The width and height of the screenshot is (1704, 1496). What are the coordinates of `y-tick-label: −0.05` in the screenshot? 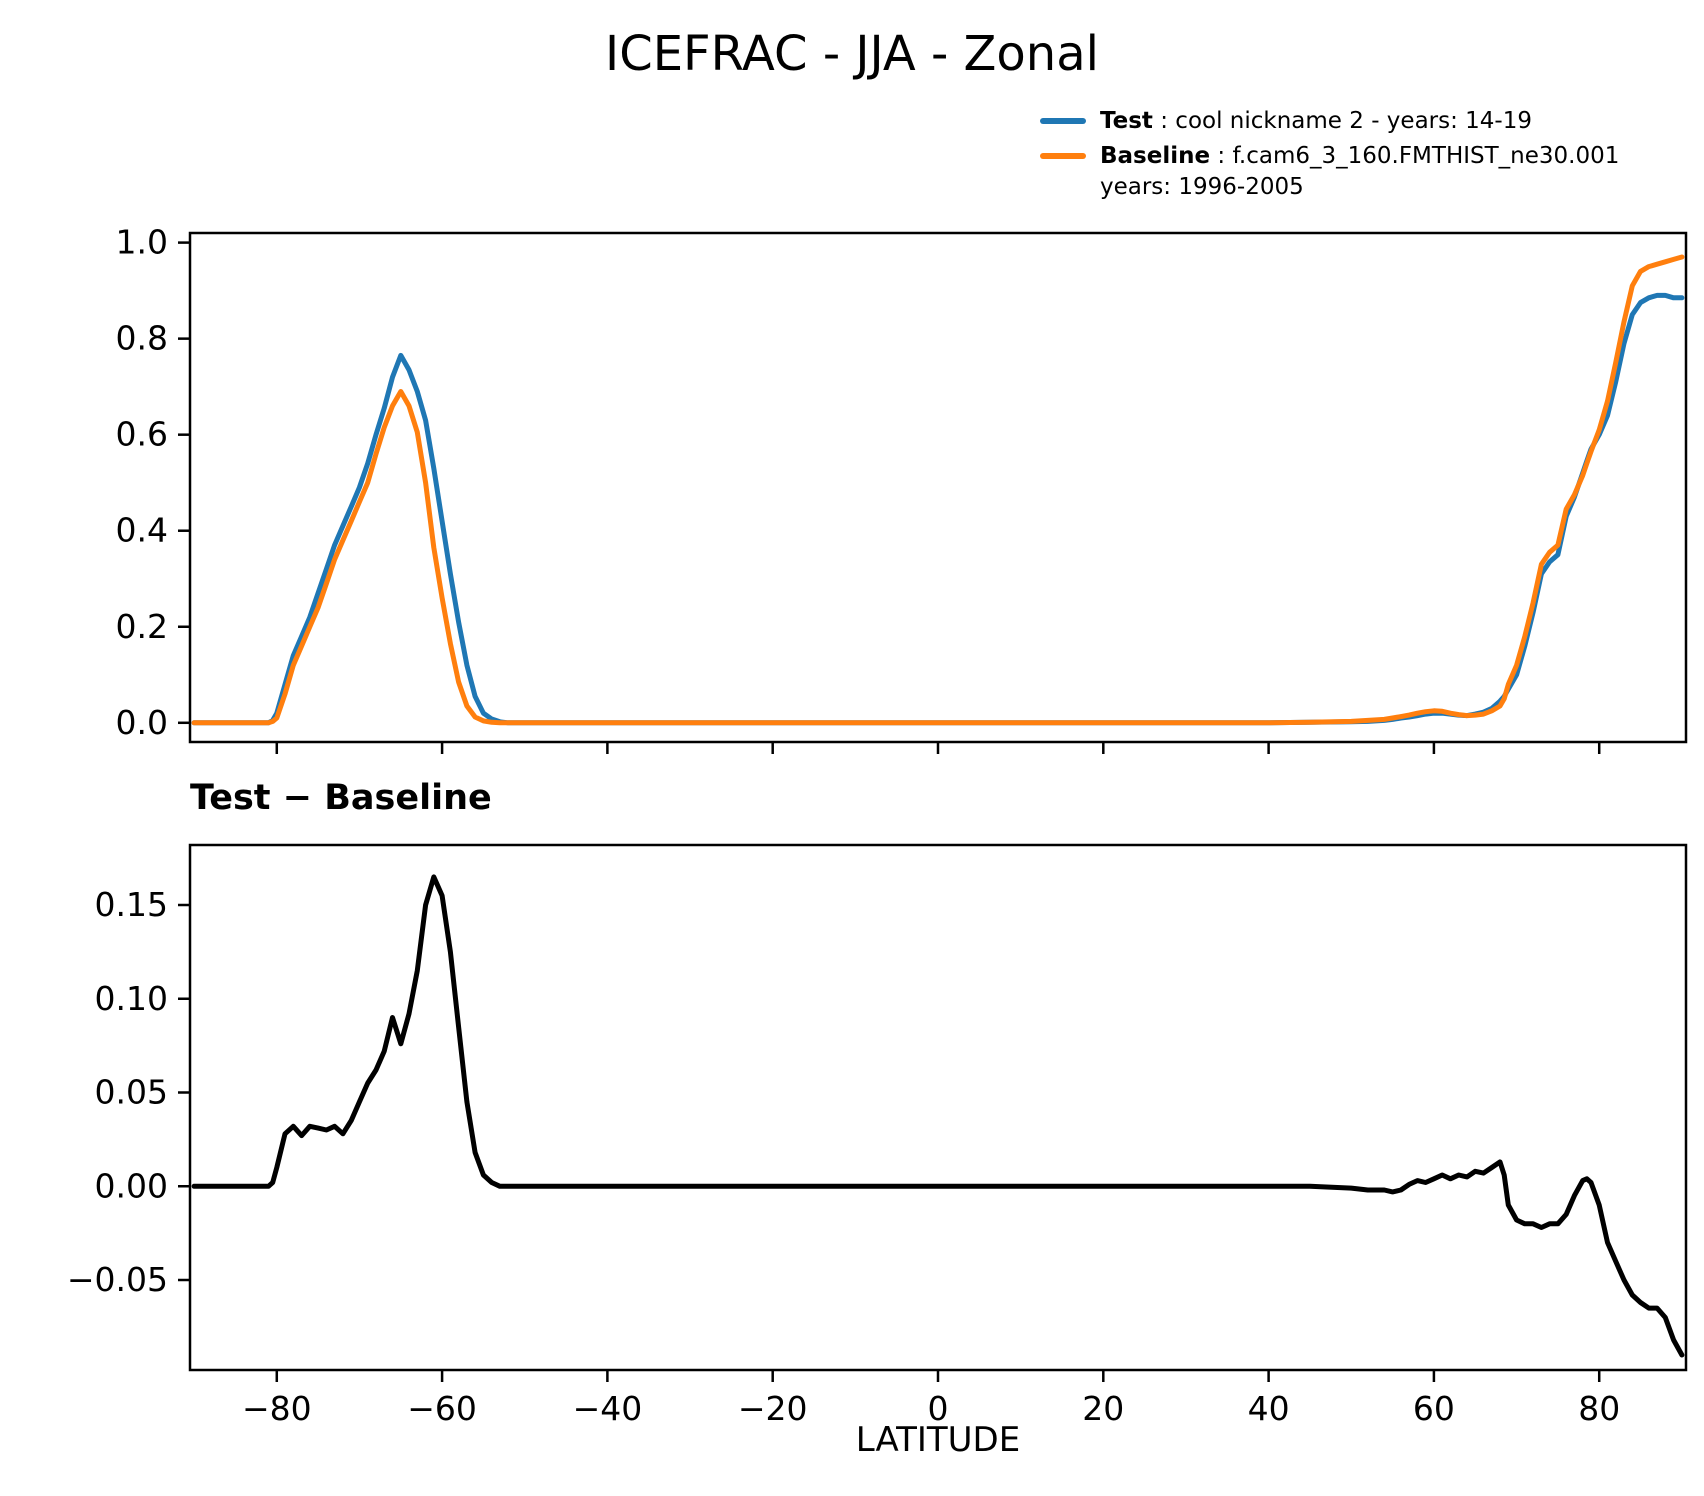 It's located at (117, 1279).